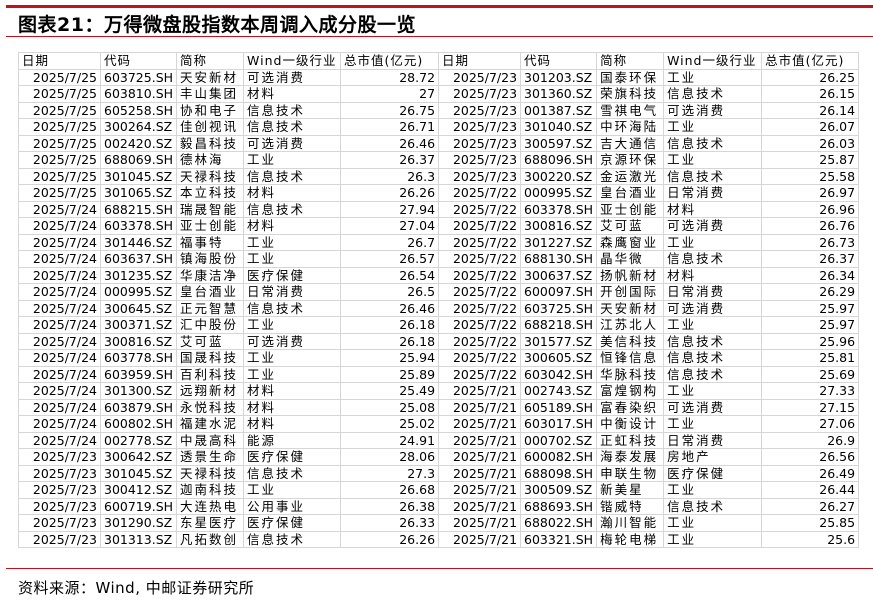 The width and height of the screenshot is (873, 604). What do you see at coordinates (810, 160) in the screenshot?
I see `market-cap-cell: 25.87` at bounding box center [810, 160].